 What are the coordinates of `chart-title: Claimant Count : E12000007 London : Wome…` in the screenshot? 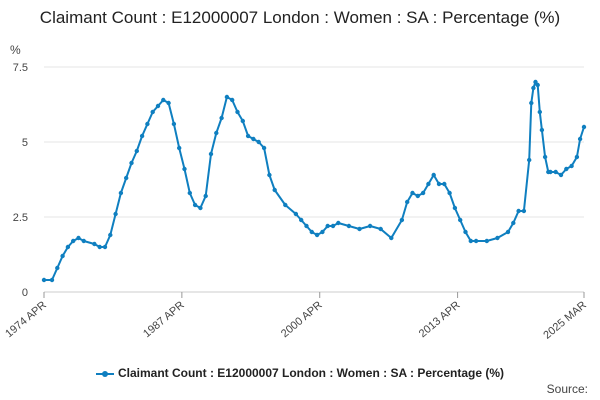 It's located at (300, 17).